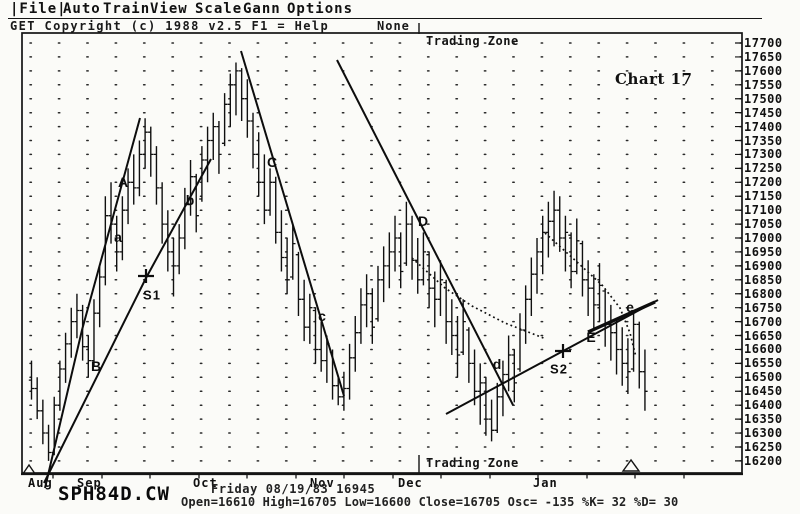  What do you see at coordinates (423, 221) in the screenshot?
I see `wave-label-D: D` at bounding box center [423, 221].